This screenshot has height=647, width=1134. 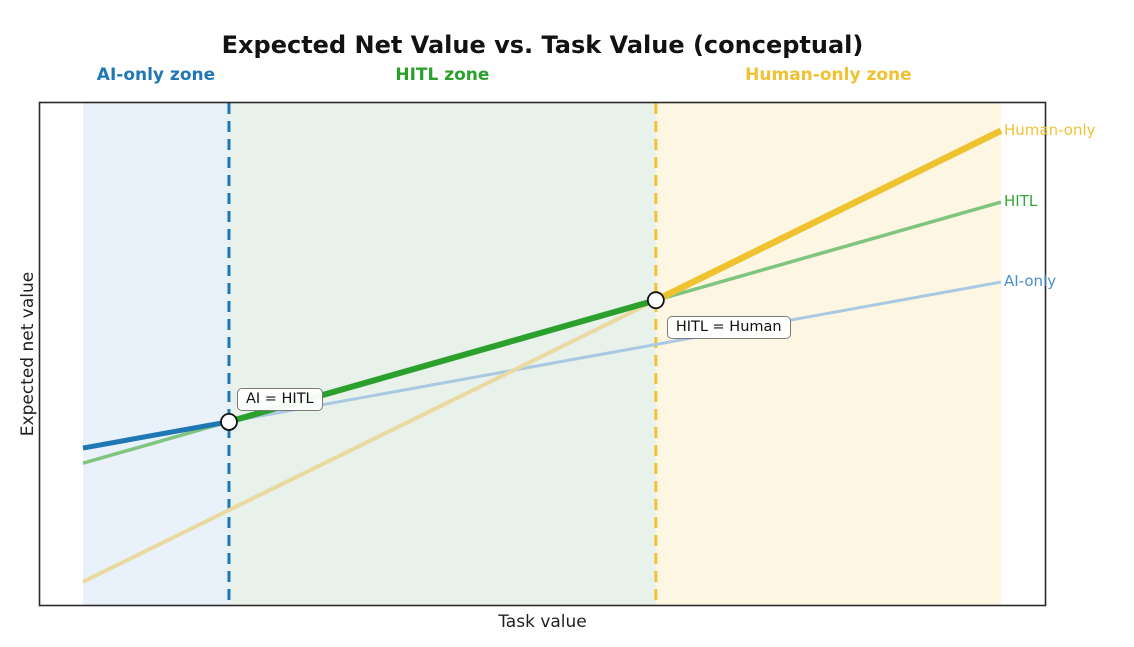 What do you see at coordinates (728, 328) in the screenshot?
I see `annotation-callout-1: HITL = Human` at bounding box center [728, 328].